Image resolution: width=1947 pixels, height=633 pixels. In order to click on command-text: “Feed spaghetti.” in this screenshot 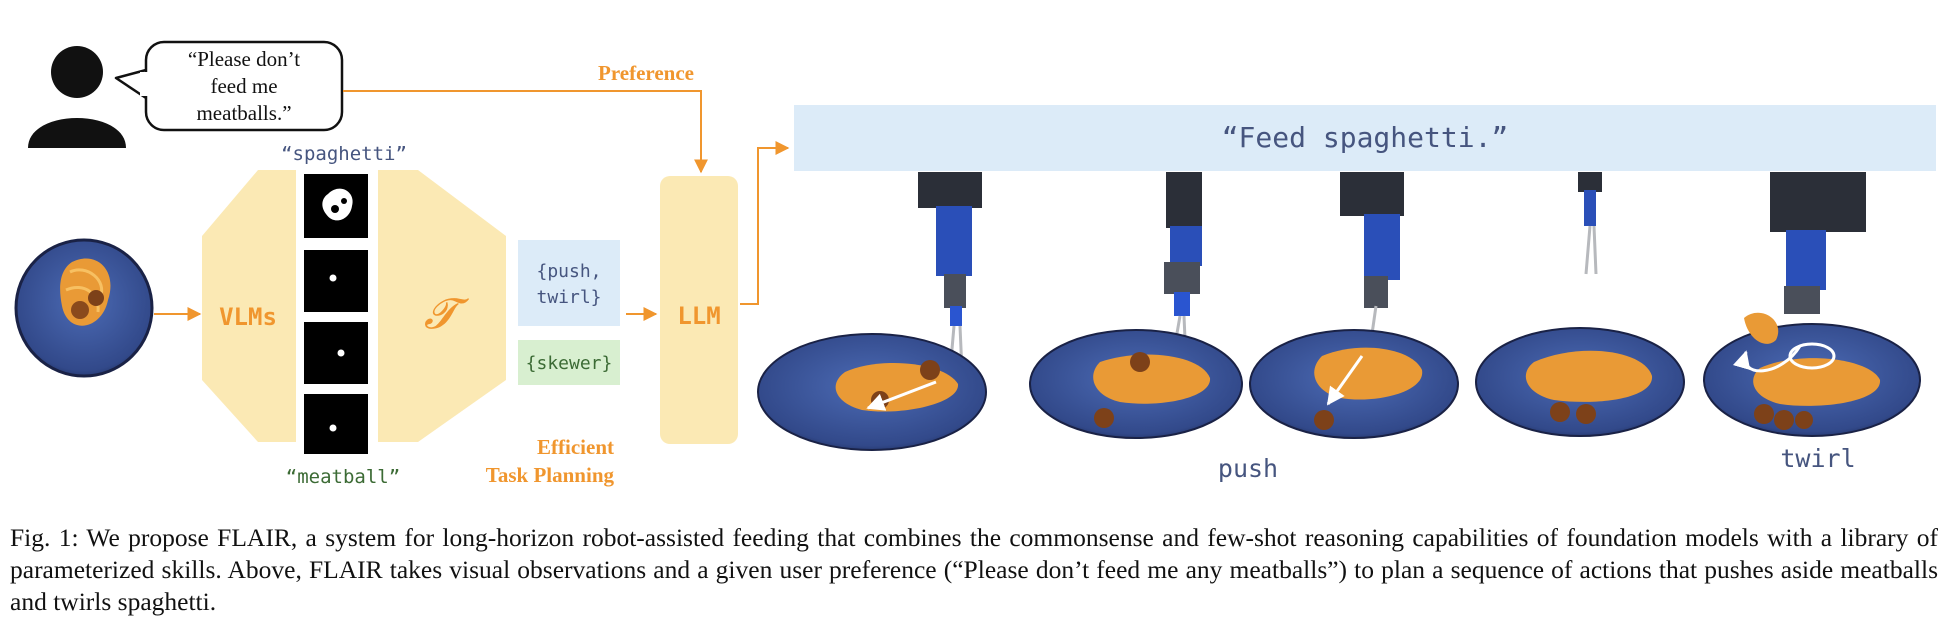, I will do `click(1365, 137)`.